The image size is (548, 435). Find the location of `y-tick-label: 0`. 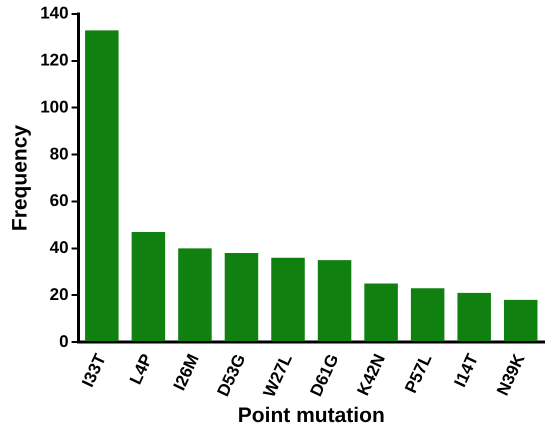

y-tick-label: 0 is located at coordinates (64, 341).